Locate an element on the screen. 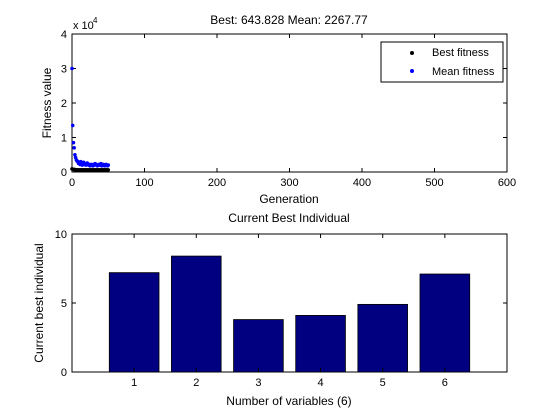  legend: Best fitness Mean fitness is located at coordinates (442, 62).